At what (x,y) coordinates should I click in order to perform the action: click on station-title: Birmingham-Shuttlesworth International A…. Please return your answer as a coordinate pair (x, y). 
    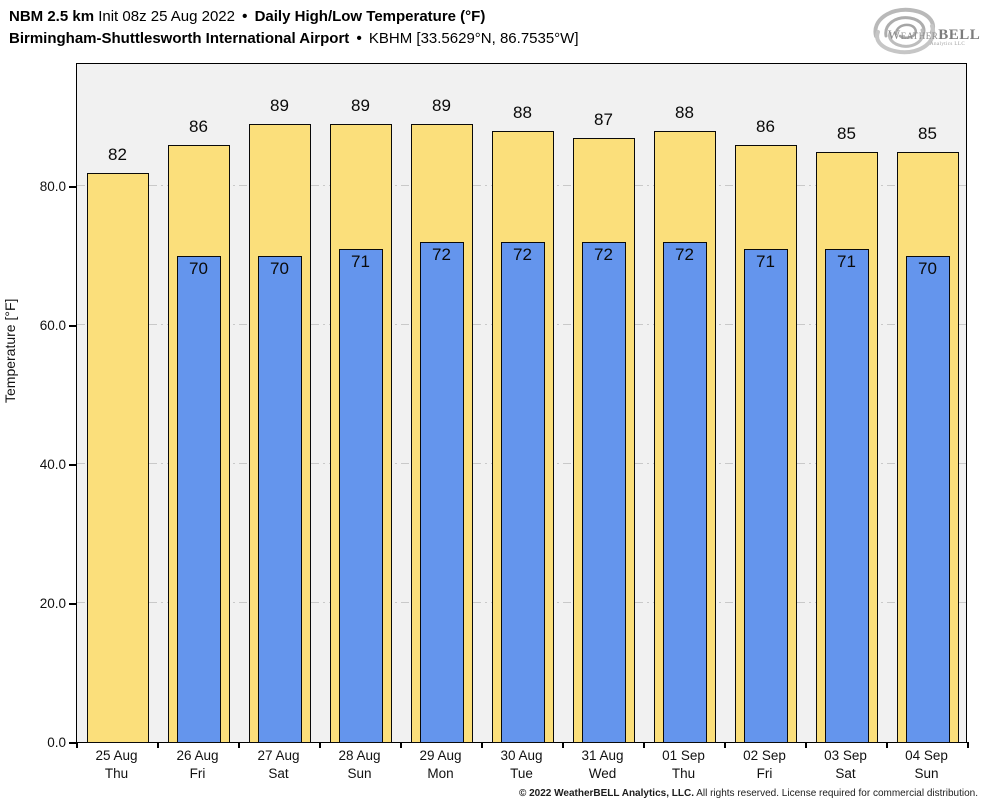
    Looking at the image, I should click on (294, 39).